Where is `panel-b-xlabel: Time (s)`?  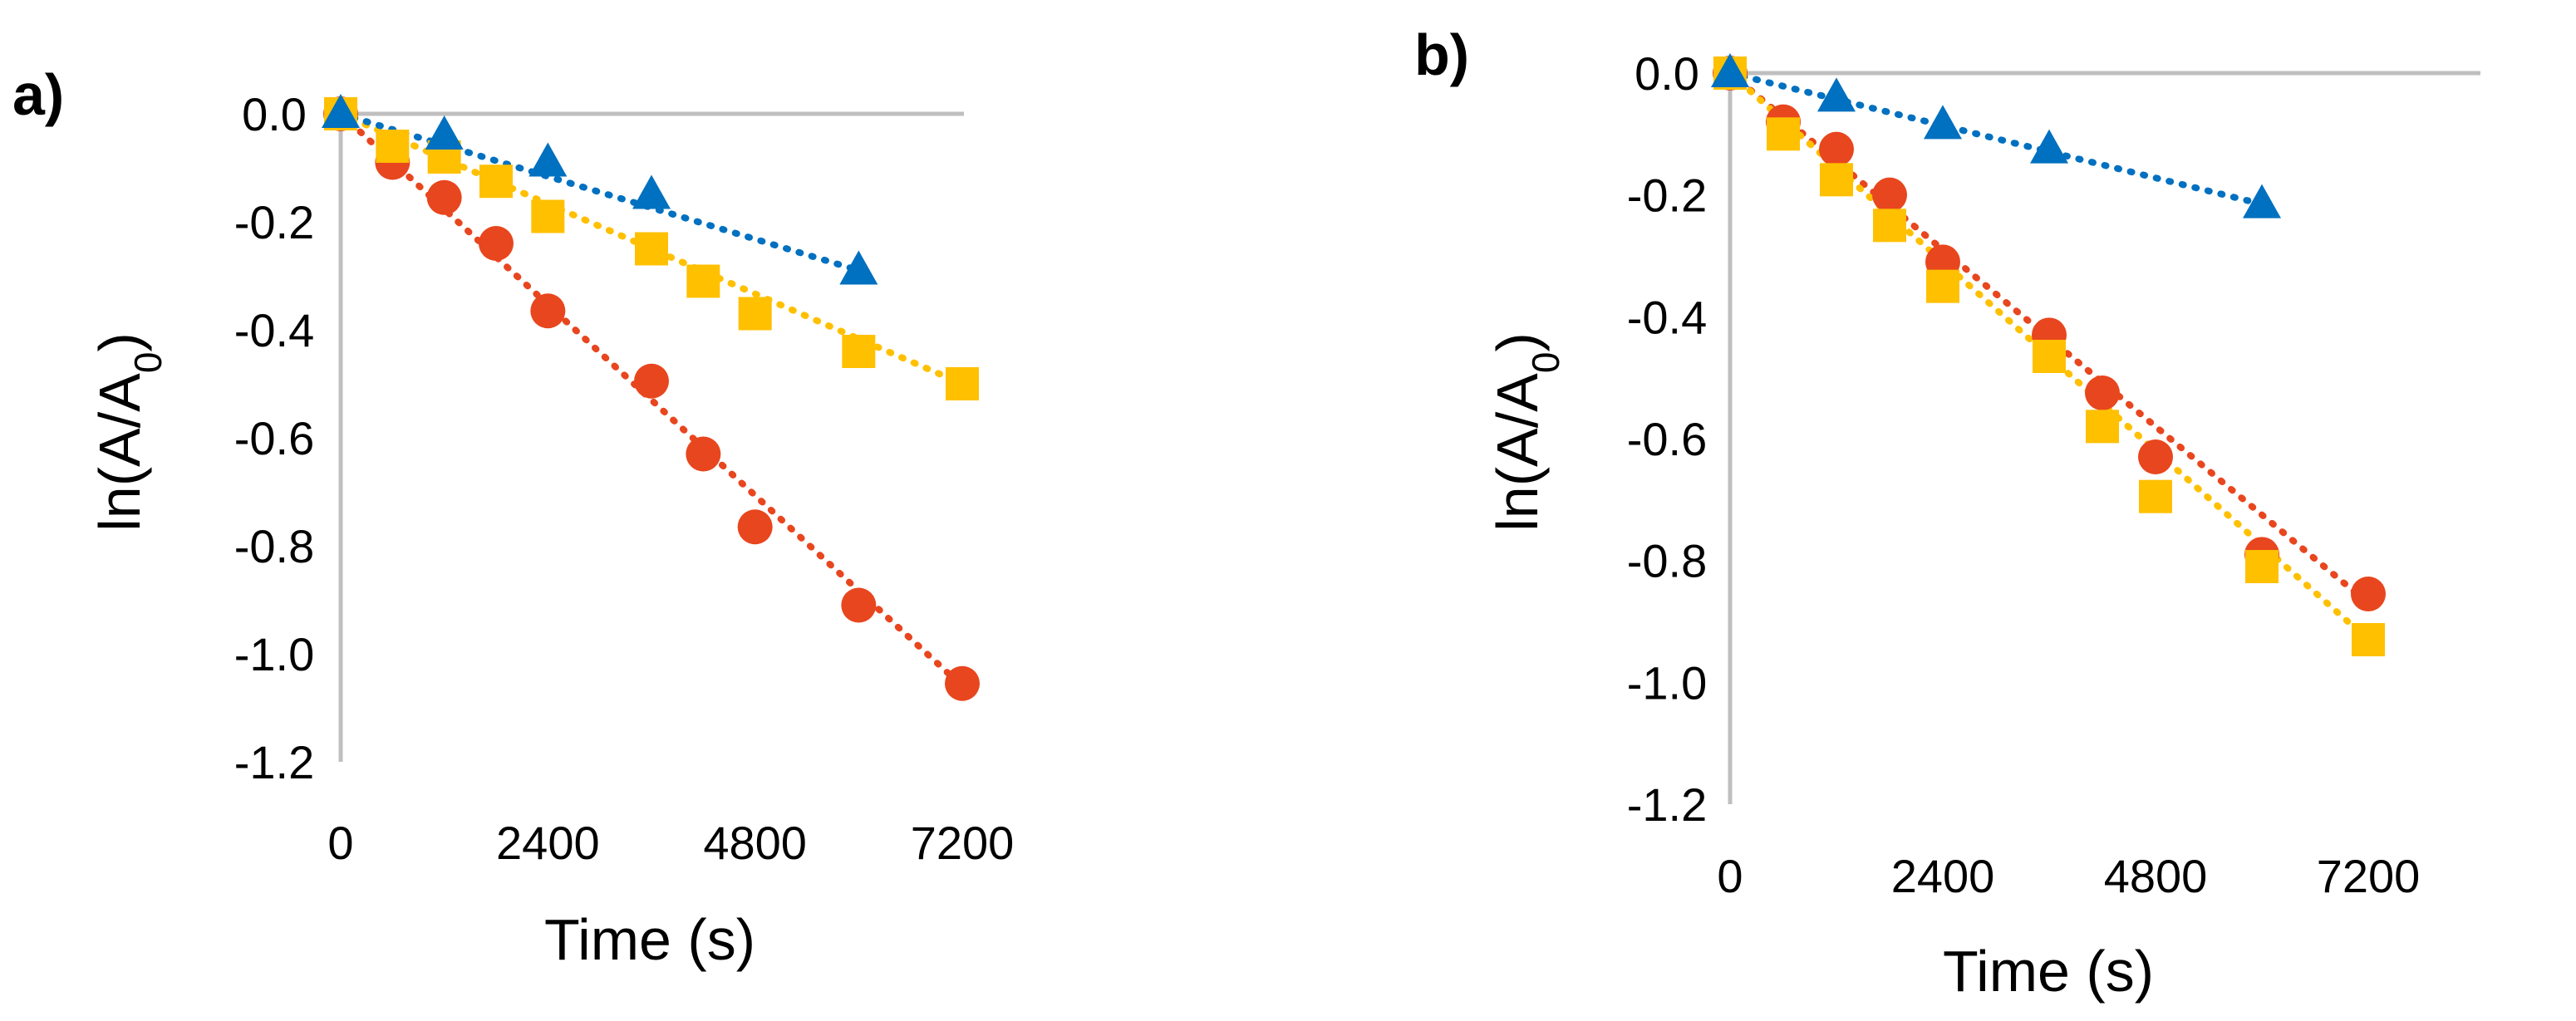
panel-b-xlabel: Time (s) is located at coordinates (2048, 971).